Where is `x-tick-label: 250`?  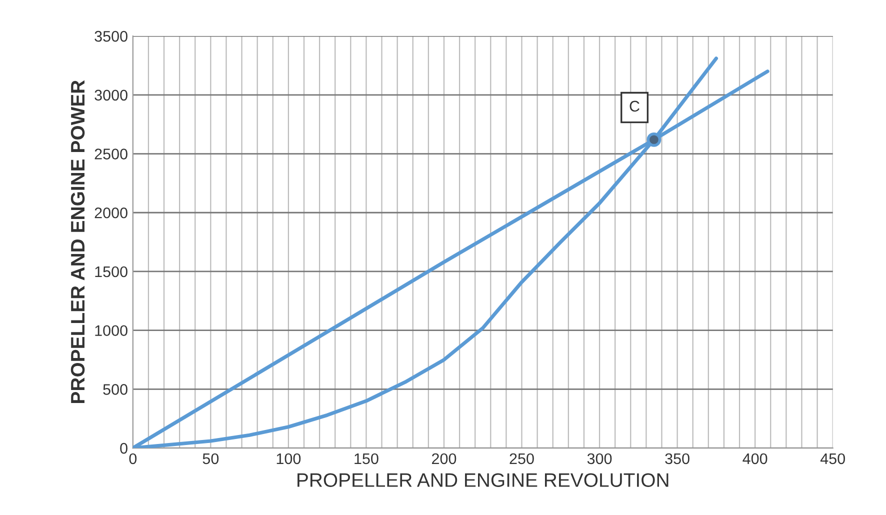 x-tick-label: 250 is located at coordinates (522, 458).